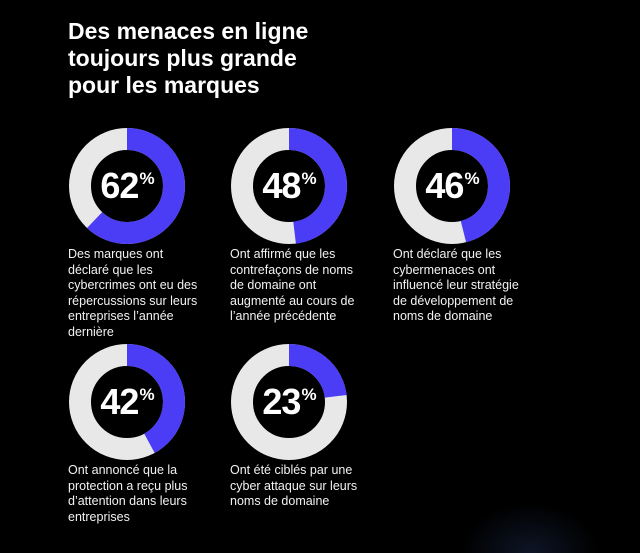  I want to click on caption-line: protection a reçu plus, so click(128, 485).